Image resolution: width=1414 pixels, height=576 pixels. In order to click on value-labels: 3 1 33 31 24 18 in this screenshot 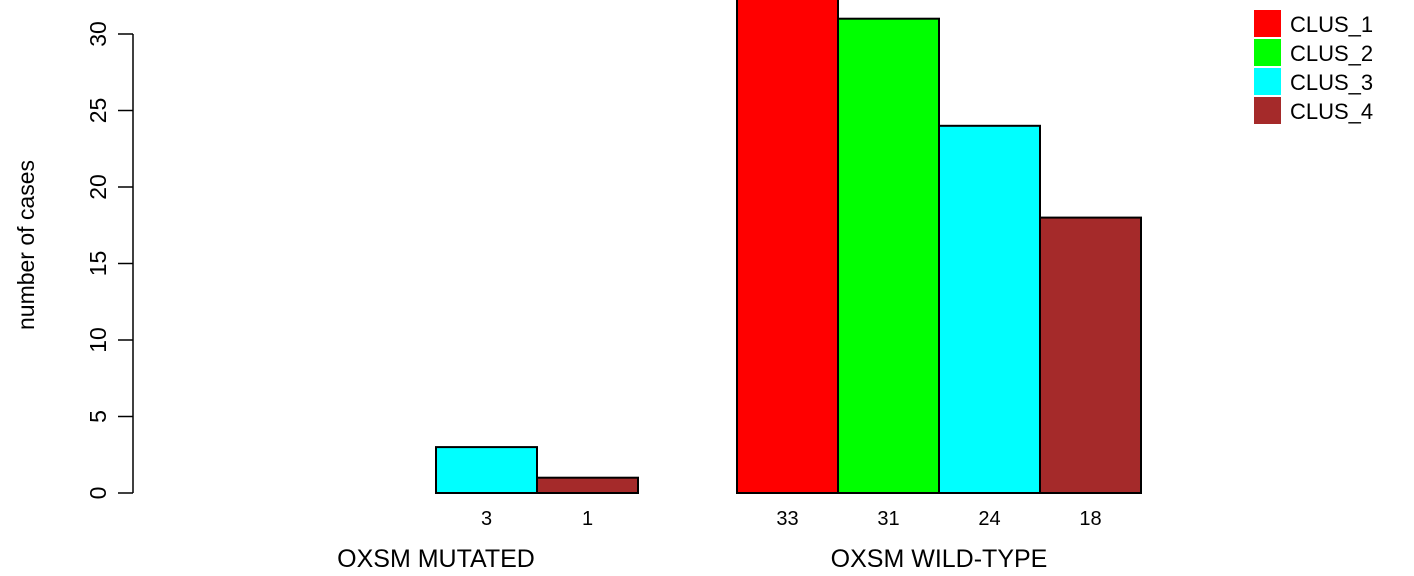, I will do `click(791, 519)`.